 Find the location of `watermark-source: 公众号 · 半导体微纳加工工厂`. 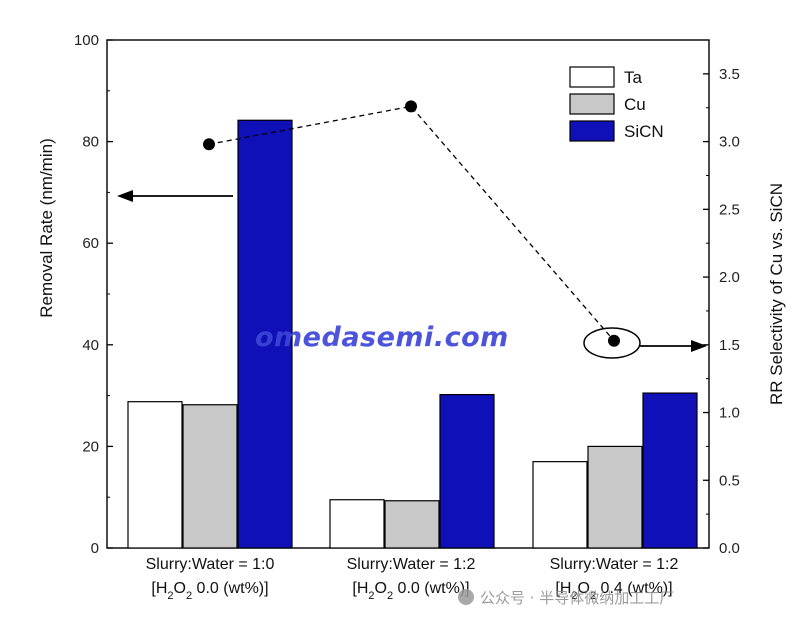

watermark-source: 公众号 · 半导体微纳加工工厂 is located at coordinates (566, 597).